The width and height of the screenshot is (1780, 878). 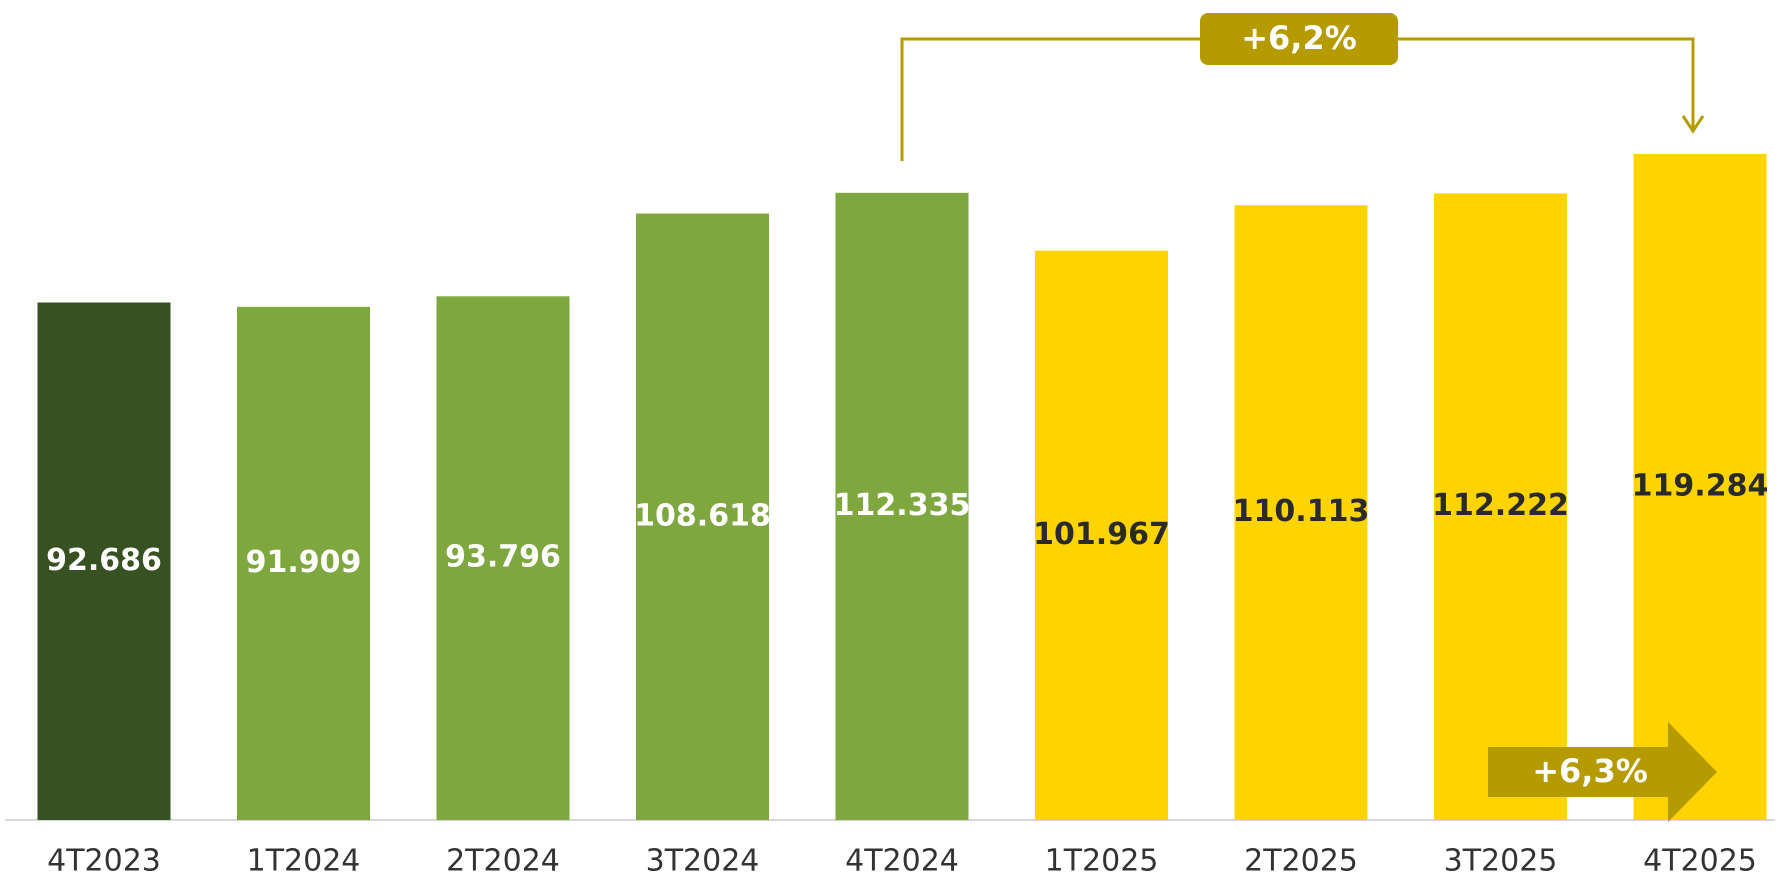 I want to click on annotation: +6,3%, so click(x=1590, y=771).